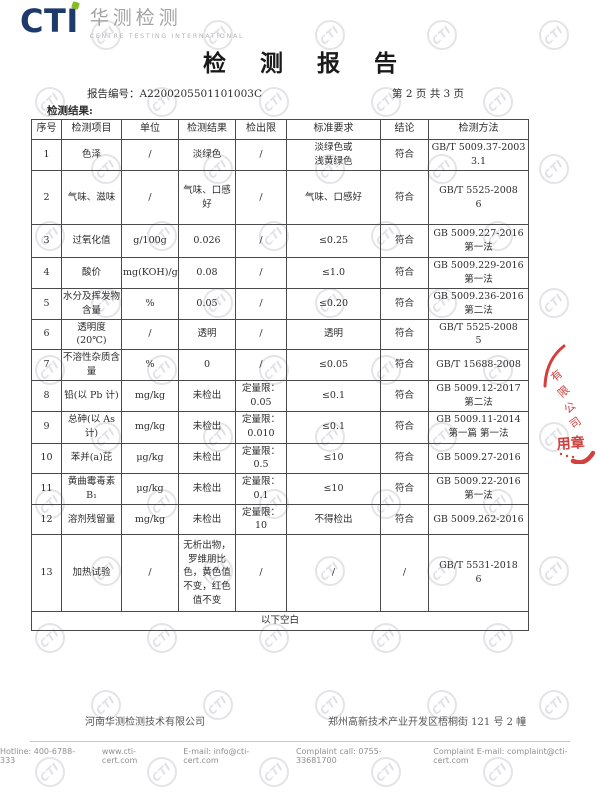 This screenshot has width=600, height=800. What do you see at coordinates (427, 722) in the screenshot?
I see `footer-address: 郑州高新技术产业开发区梧桐街 121 号 2 幢` at bounding box center [427, 722].